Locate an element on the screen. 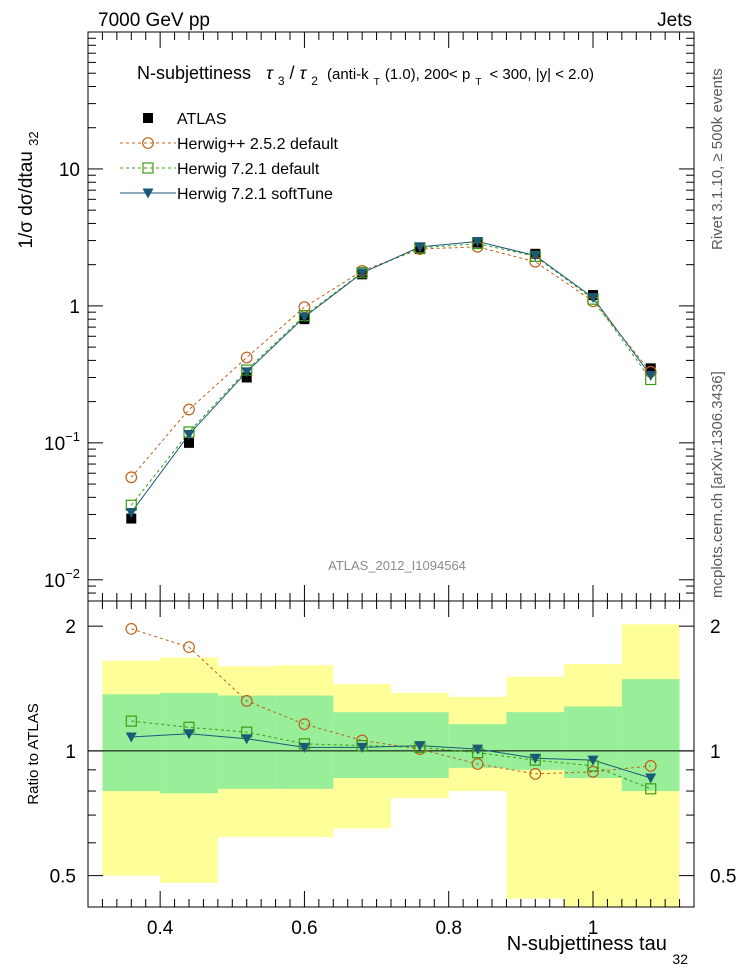 The width and height of the screenshot is (746, 972). plot-title-cut-sub-t: T is located at coordinates (377, 82).